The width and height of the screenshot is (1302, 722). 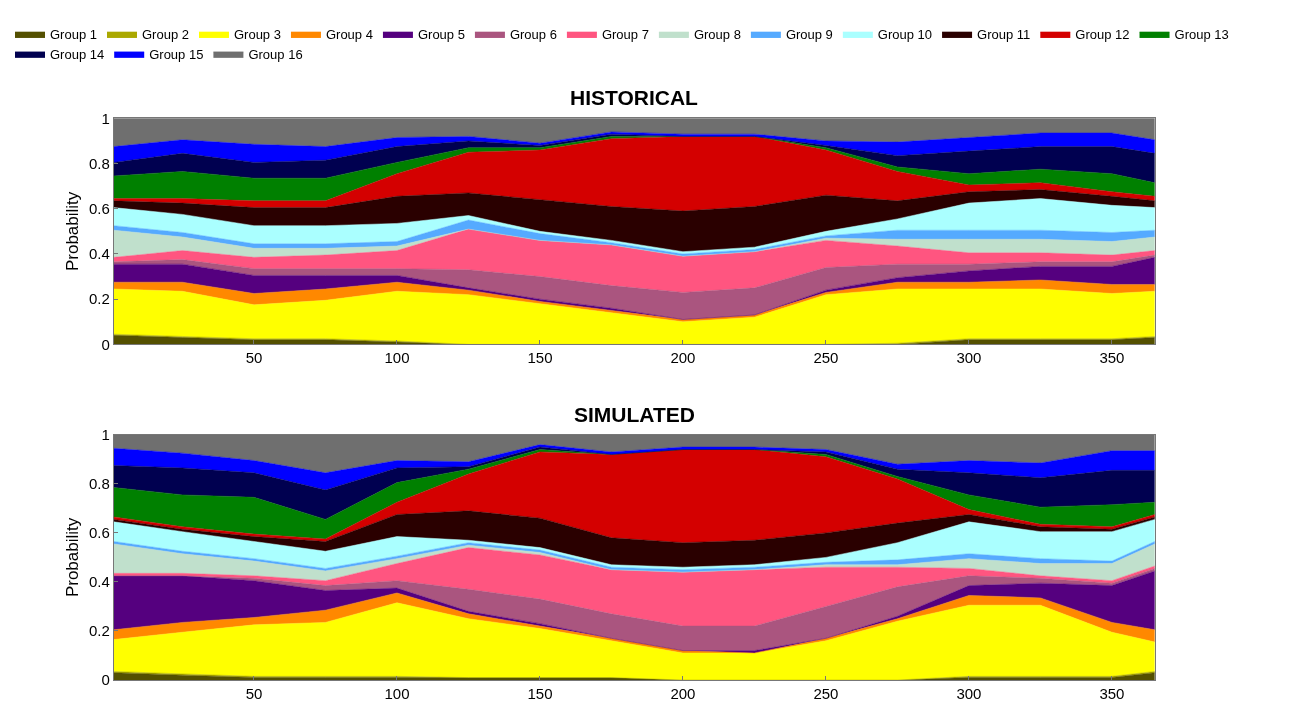 What do you see at coordinates (165, 35) in the screenshot?
I see `legend-label: Group 2` at bounding box center [165, 35].